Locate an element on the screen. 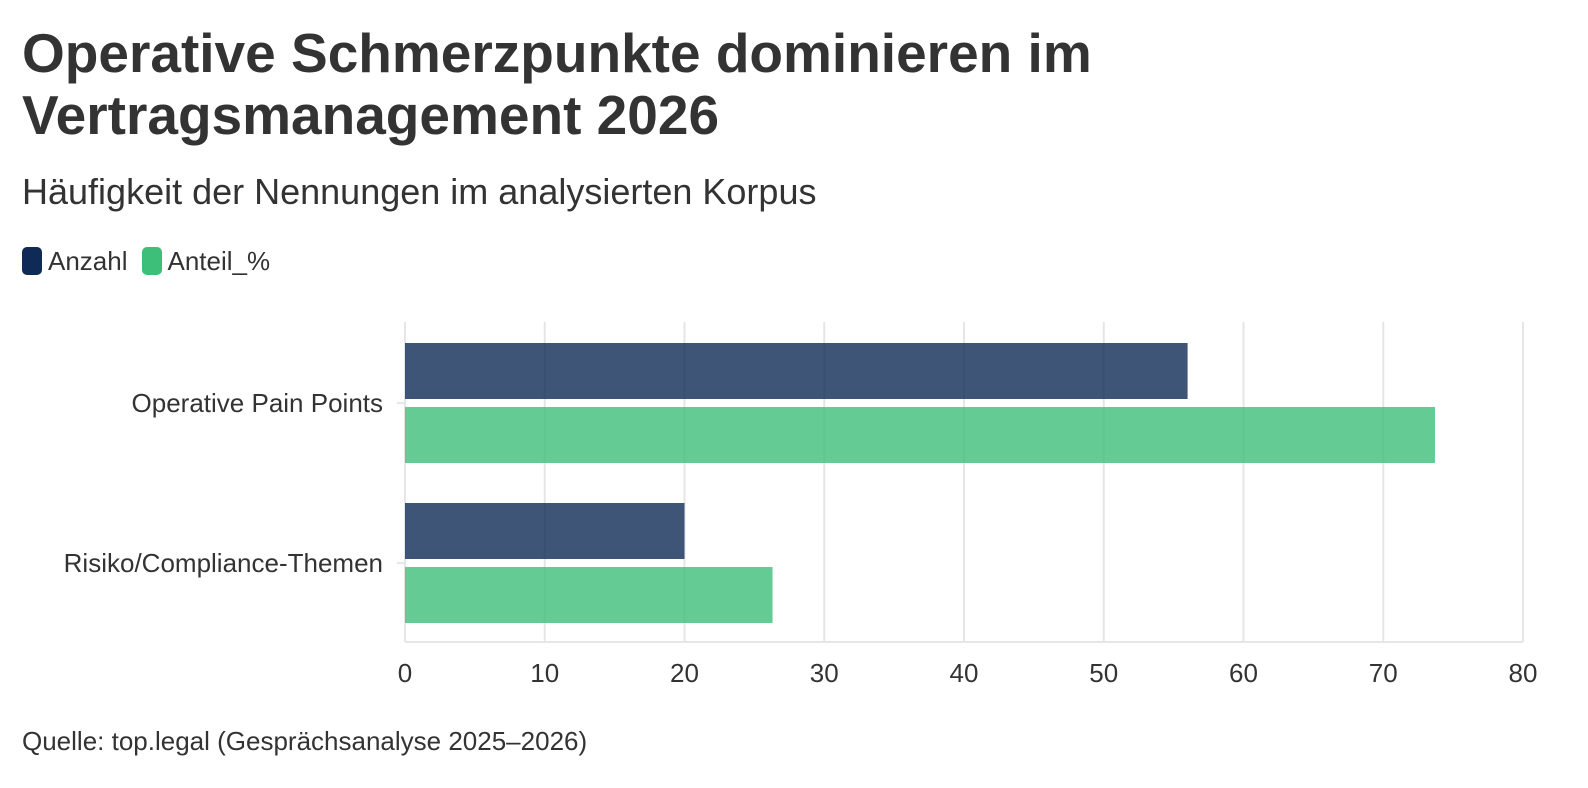 The height and width of the screenshot is (788, 1588). x-tick-label: 50 is located at coordinates (1103, 673).